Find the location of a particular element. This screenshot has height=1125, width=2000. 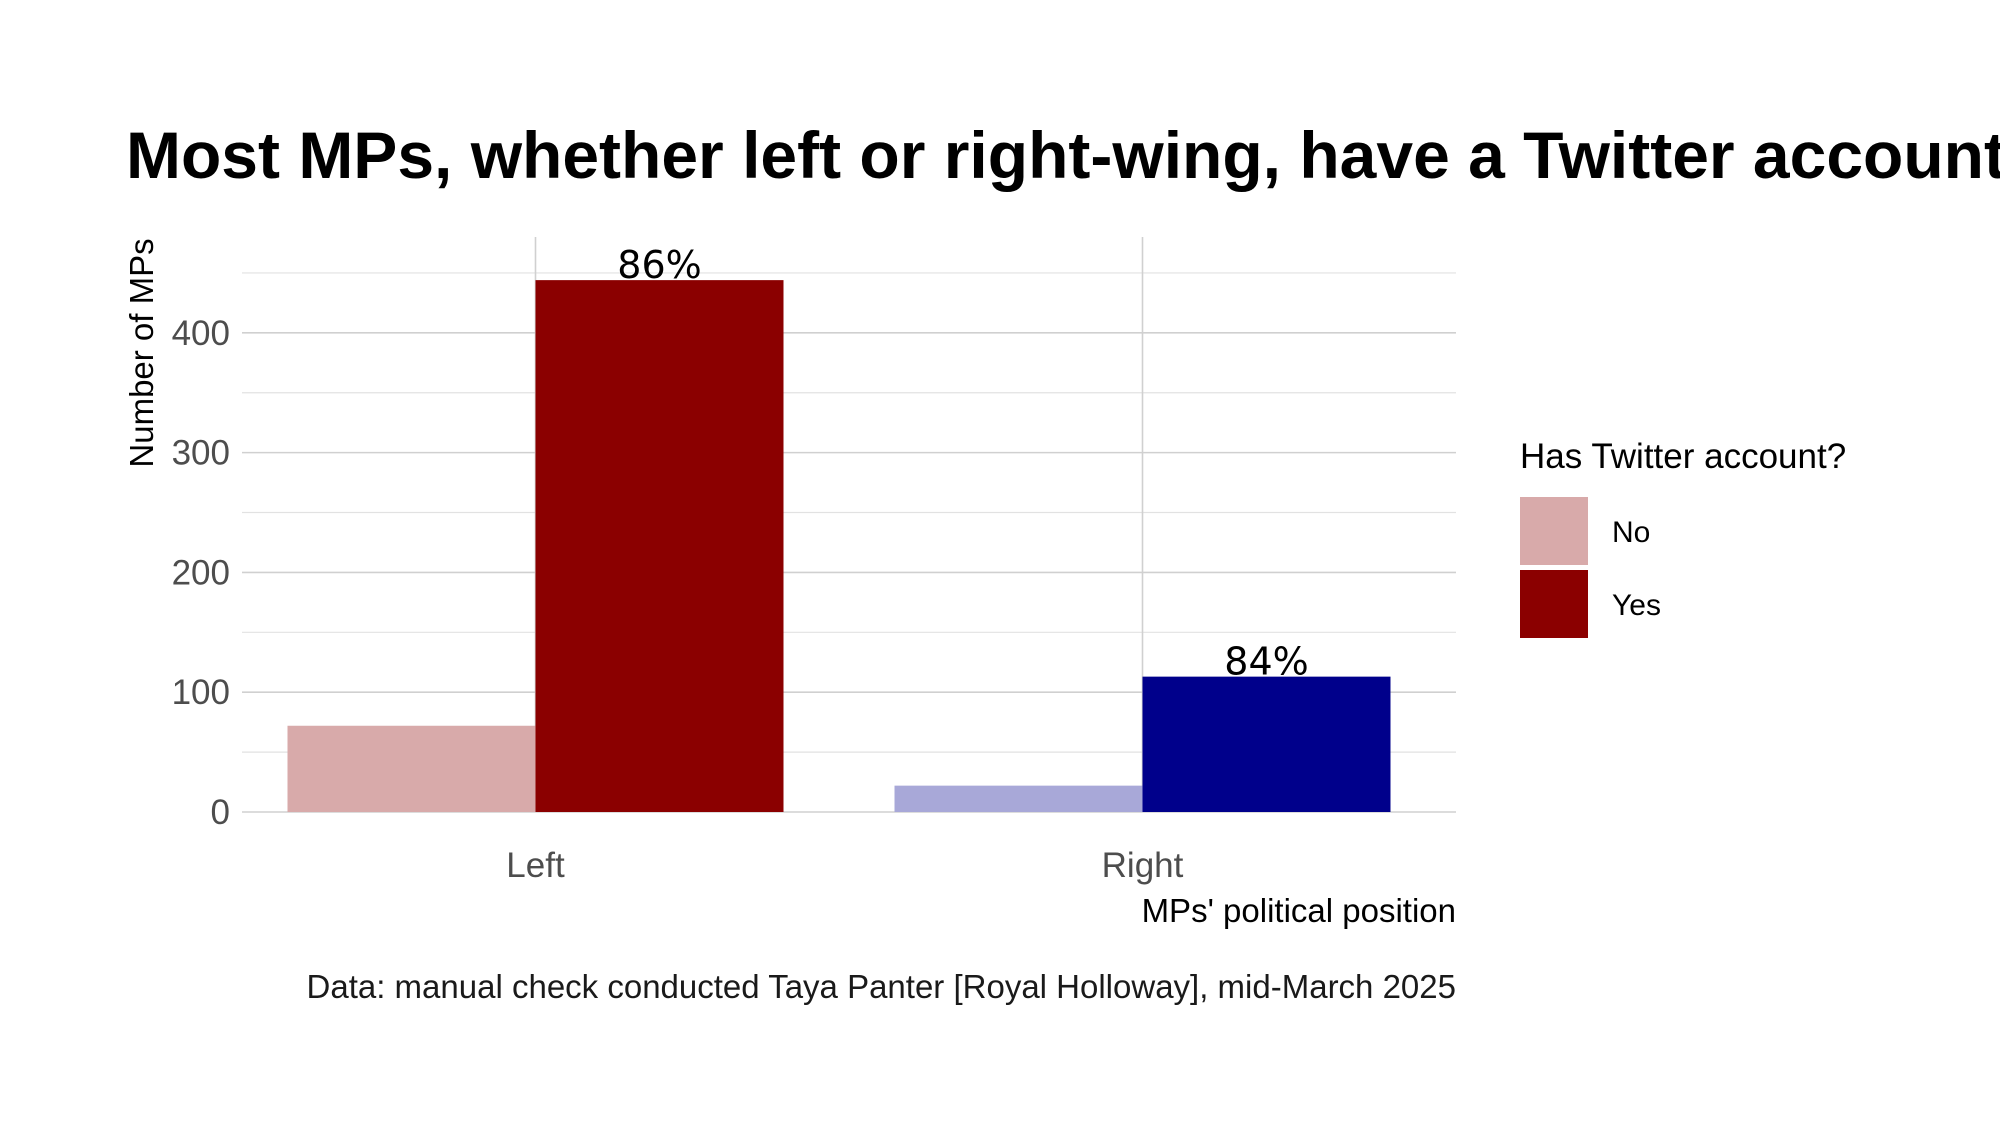

legend-swatch-no is located at coordinates (1554, 531).